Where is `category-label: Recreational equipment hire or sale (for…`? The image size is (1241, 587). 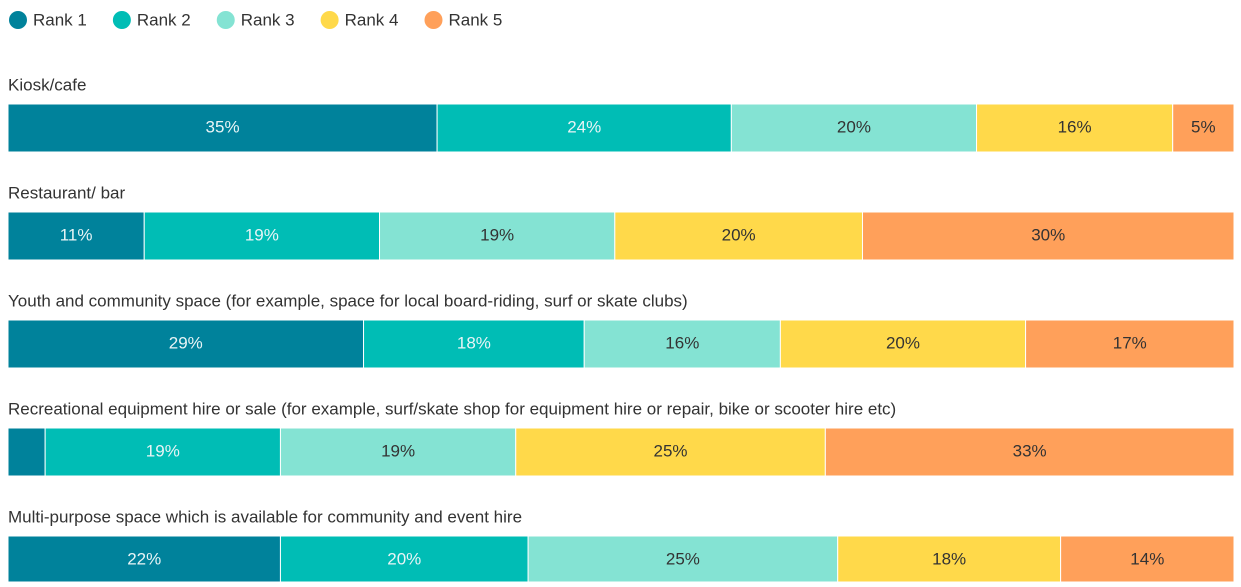 category-label: Recreational equipment hire or sale (for… is located at coordinates (452, 408).